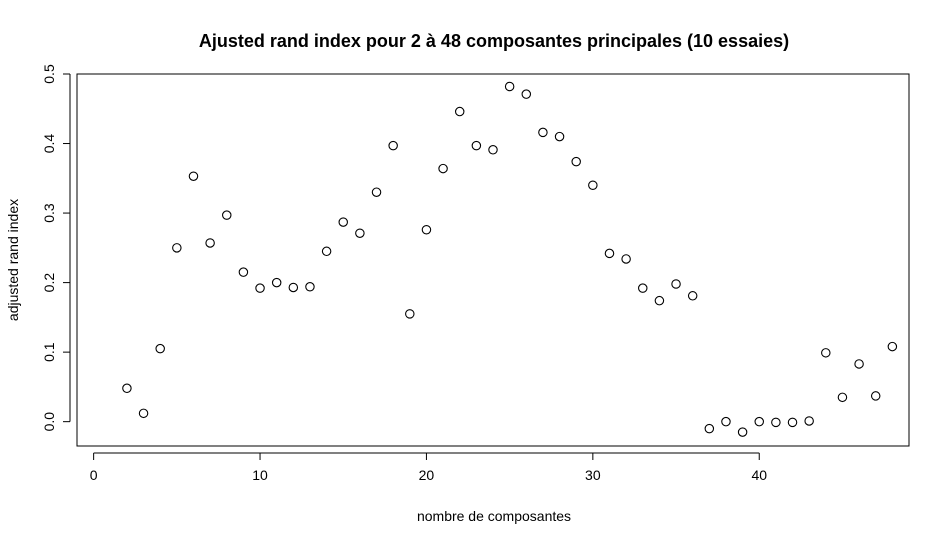  Describe the element at coordinates (260, 475) in the screenshot. I see `x-tick-label: 10` at that location.